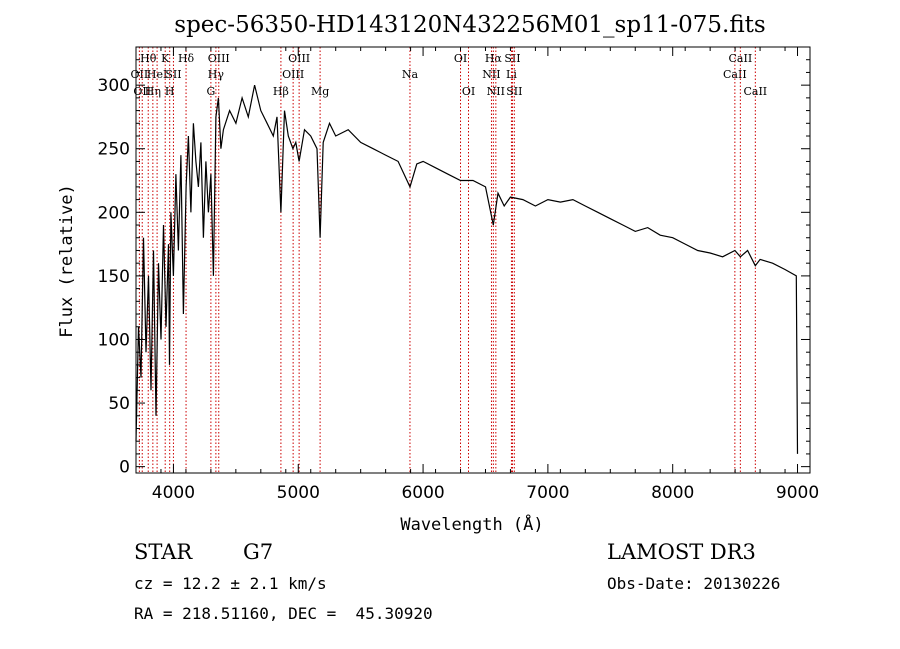  What do you see at coordinates (320, 91) in the screenshot?
I see `marker-label-15: Mg` at bounding box center [320, 91].